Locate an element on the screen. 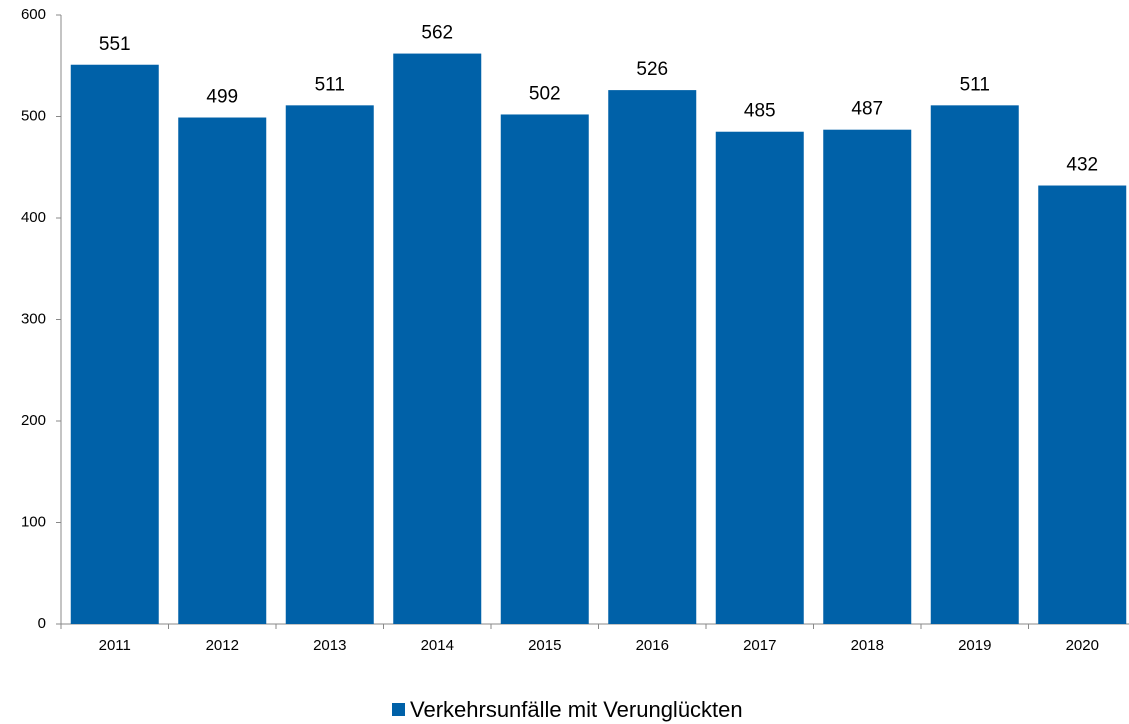 This screenshot has width=1129, height=724. value-label: 432 is located at coordinates (1082, 165).